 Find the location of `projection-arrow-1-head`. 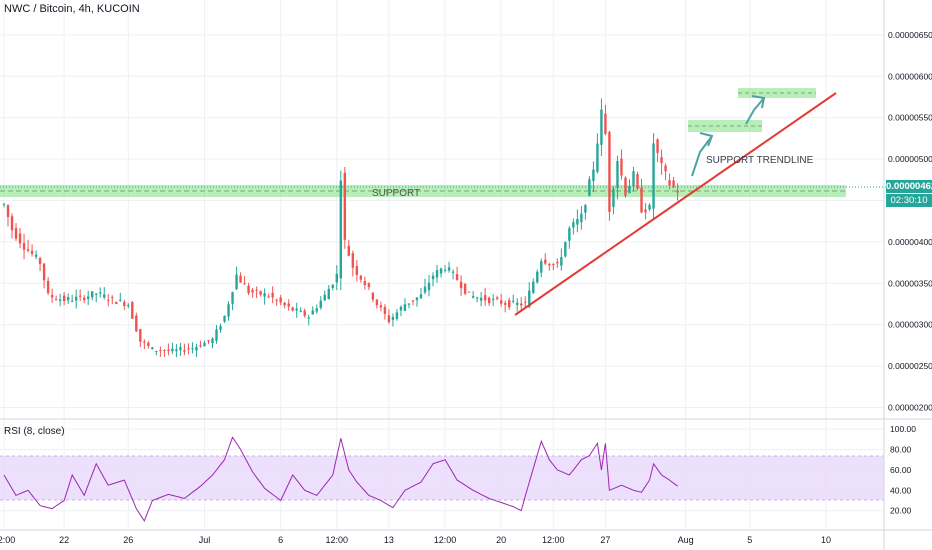

projection-arrow-1-head is located at coordinates (706, 139).